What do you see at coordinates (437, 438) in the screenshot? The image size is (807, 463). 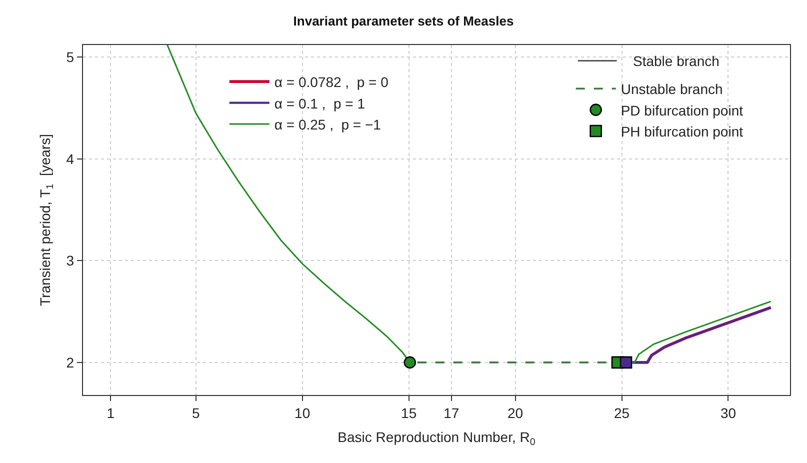 I see `x-axis-title: Basic Reproduction Number, R$_{0}$` at bounding box center [437, 438].